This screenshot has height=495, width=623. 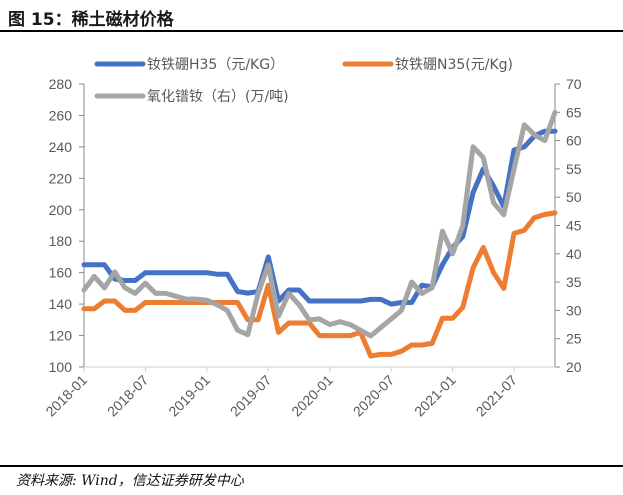 I want to click on left-tick-label: 280, so click(x=61, y=84).